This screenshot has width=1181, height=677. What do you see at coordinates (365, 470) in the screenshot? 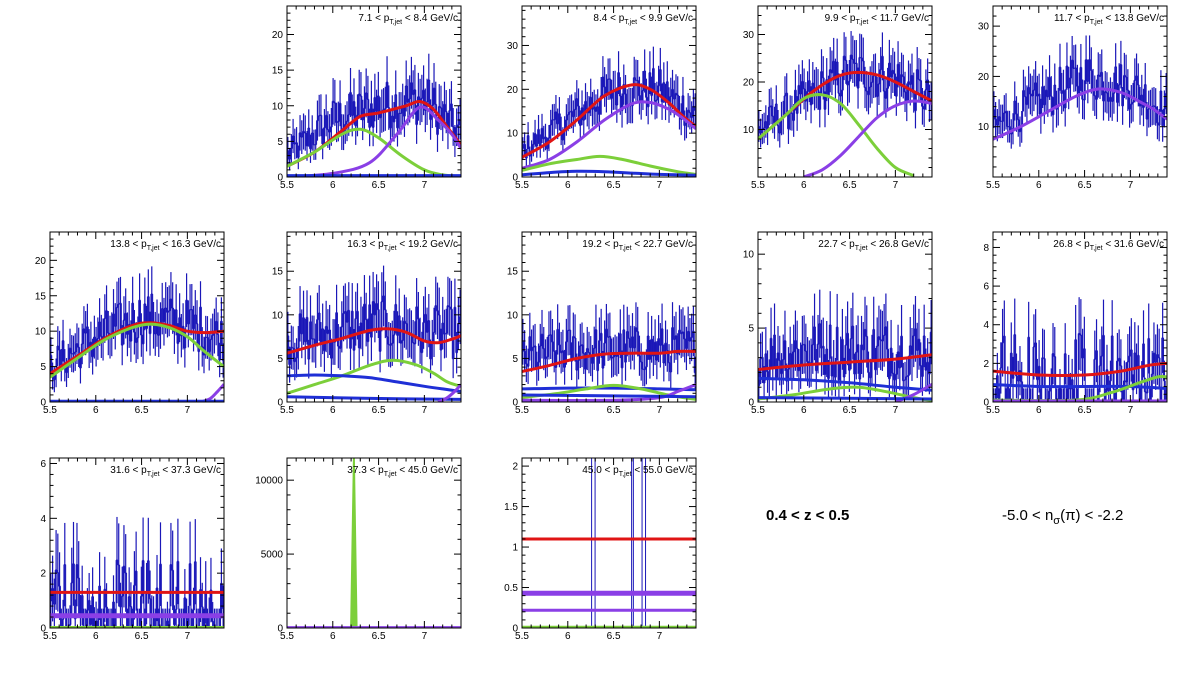
I see `panel-title-lhs: 37.3 < p` at bounding box center [365, 470].